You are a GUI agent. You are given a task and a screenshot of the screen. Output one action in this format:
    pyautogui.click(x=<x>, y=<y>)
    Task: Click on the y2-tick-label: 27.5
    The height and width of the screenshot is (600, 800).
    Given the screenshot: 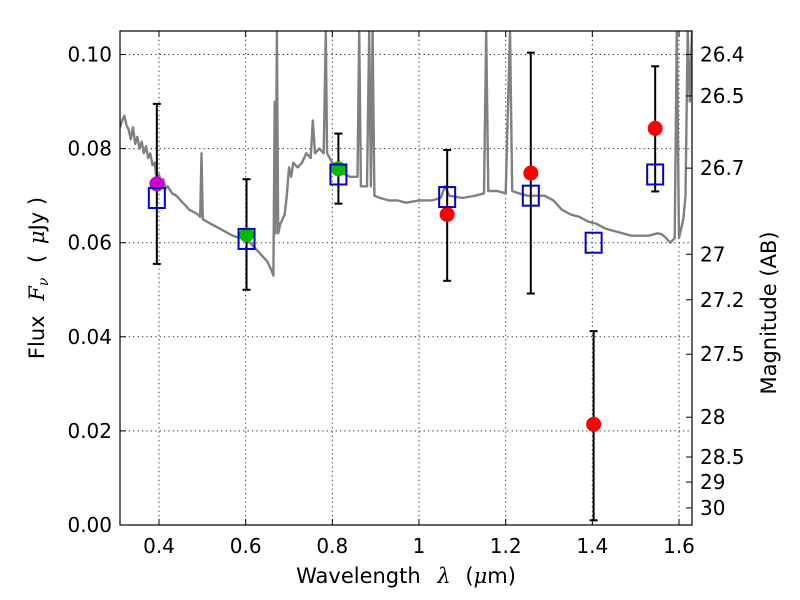 What is the action you would take?
    pyautogui.click(x=722, y=354)
    